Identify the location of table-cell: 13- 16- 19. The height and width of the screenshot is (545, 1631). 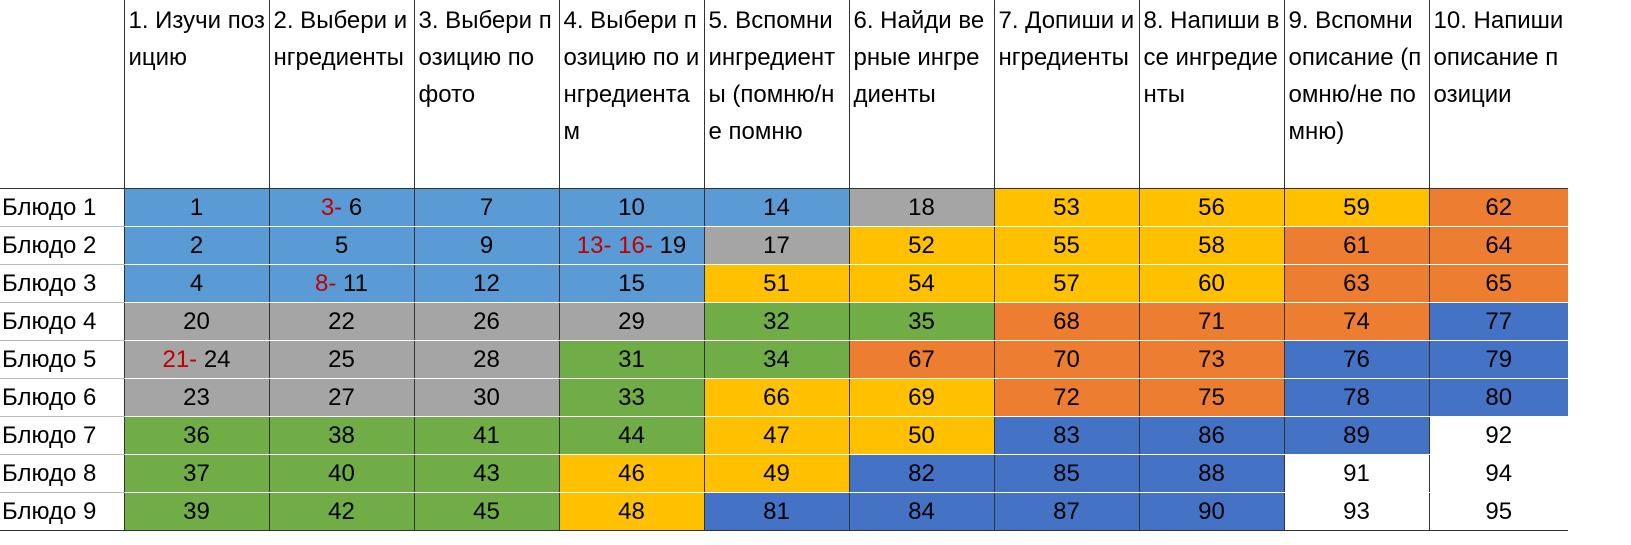
(631, 245).